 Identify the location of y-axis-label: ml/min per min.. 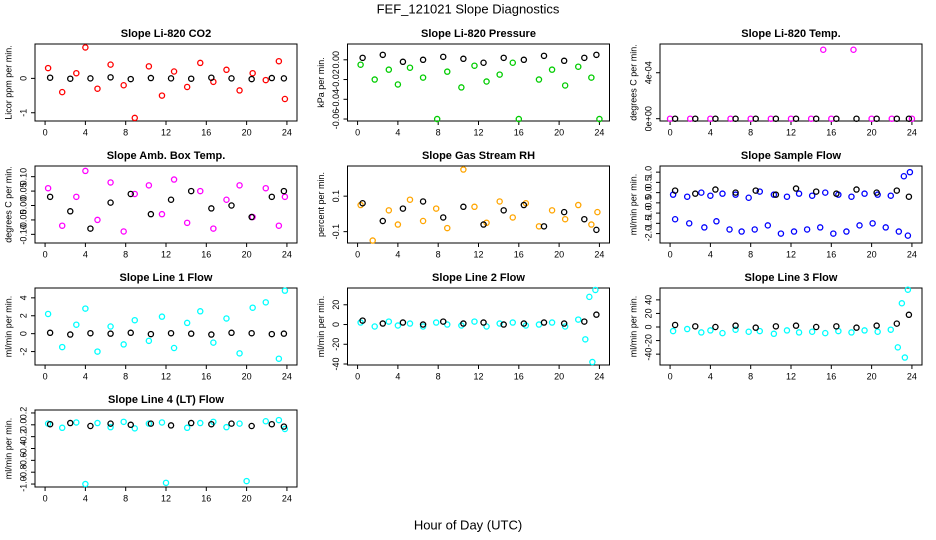
(633, 327).